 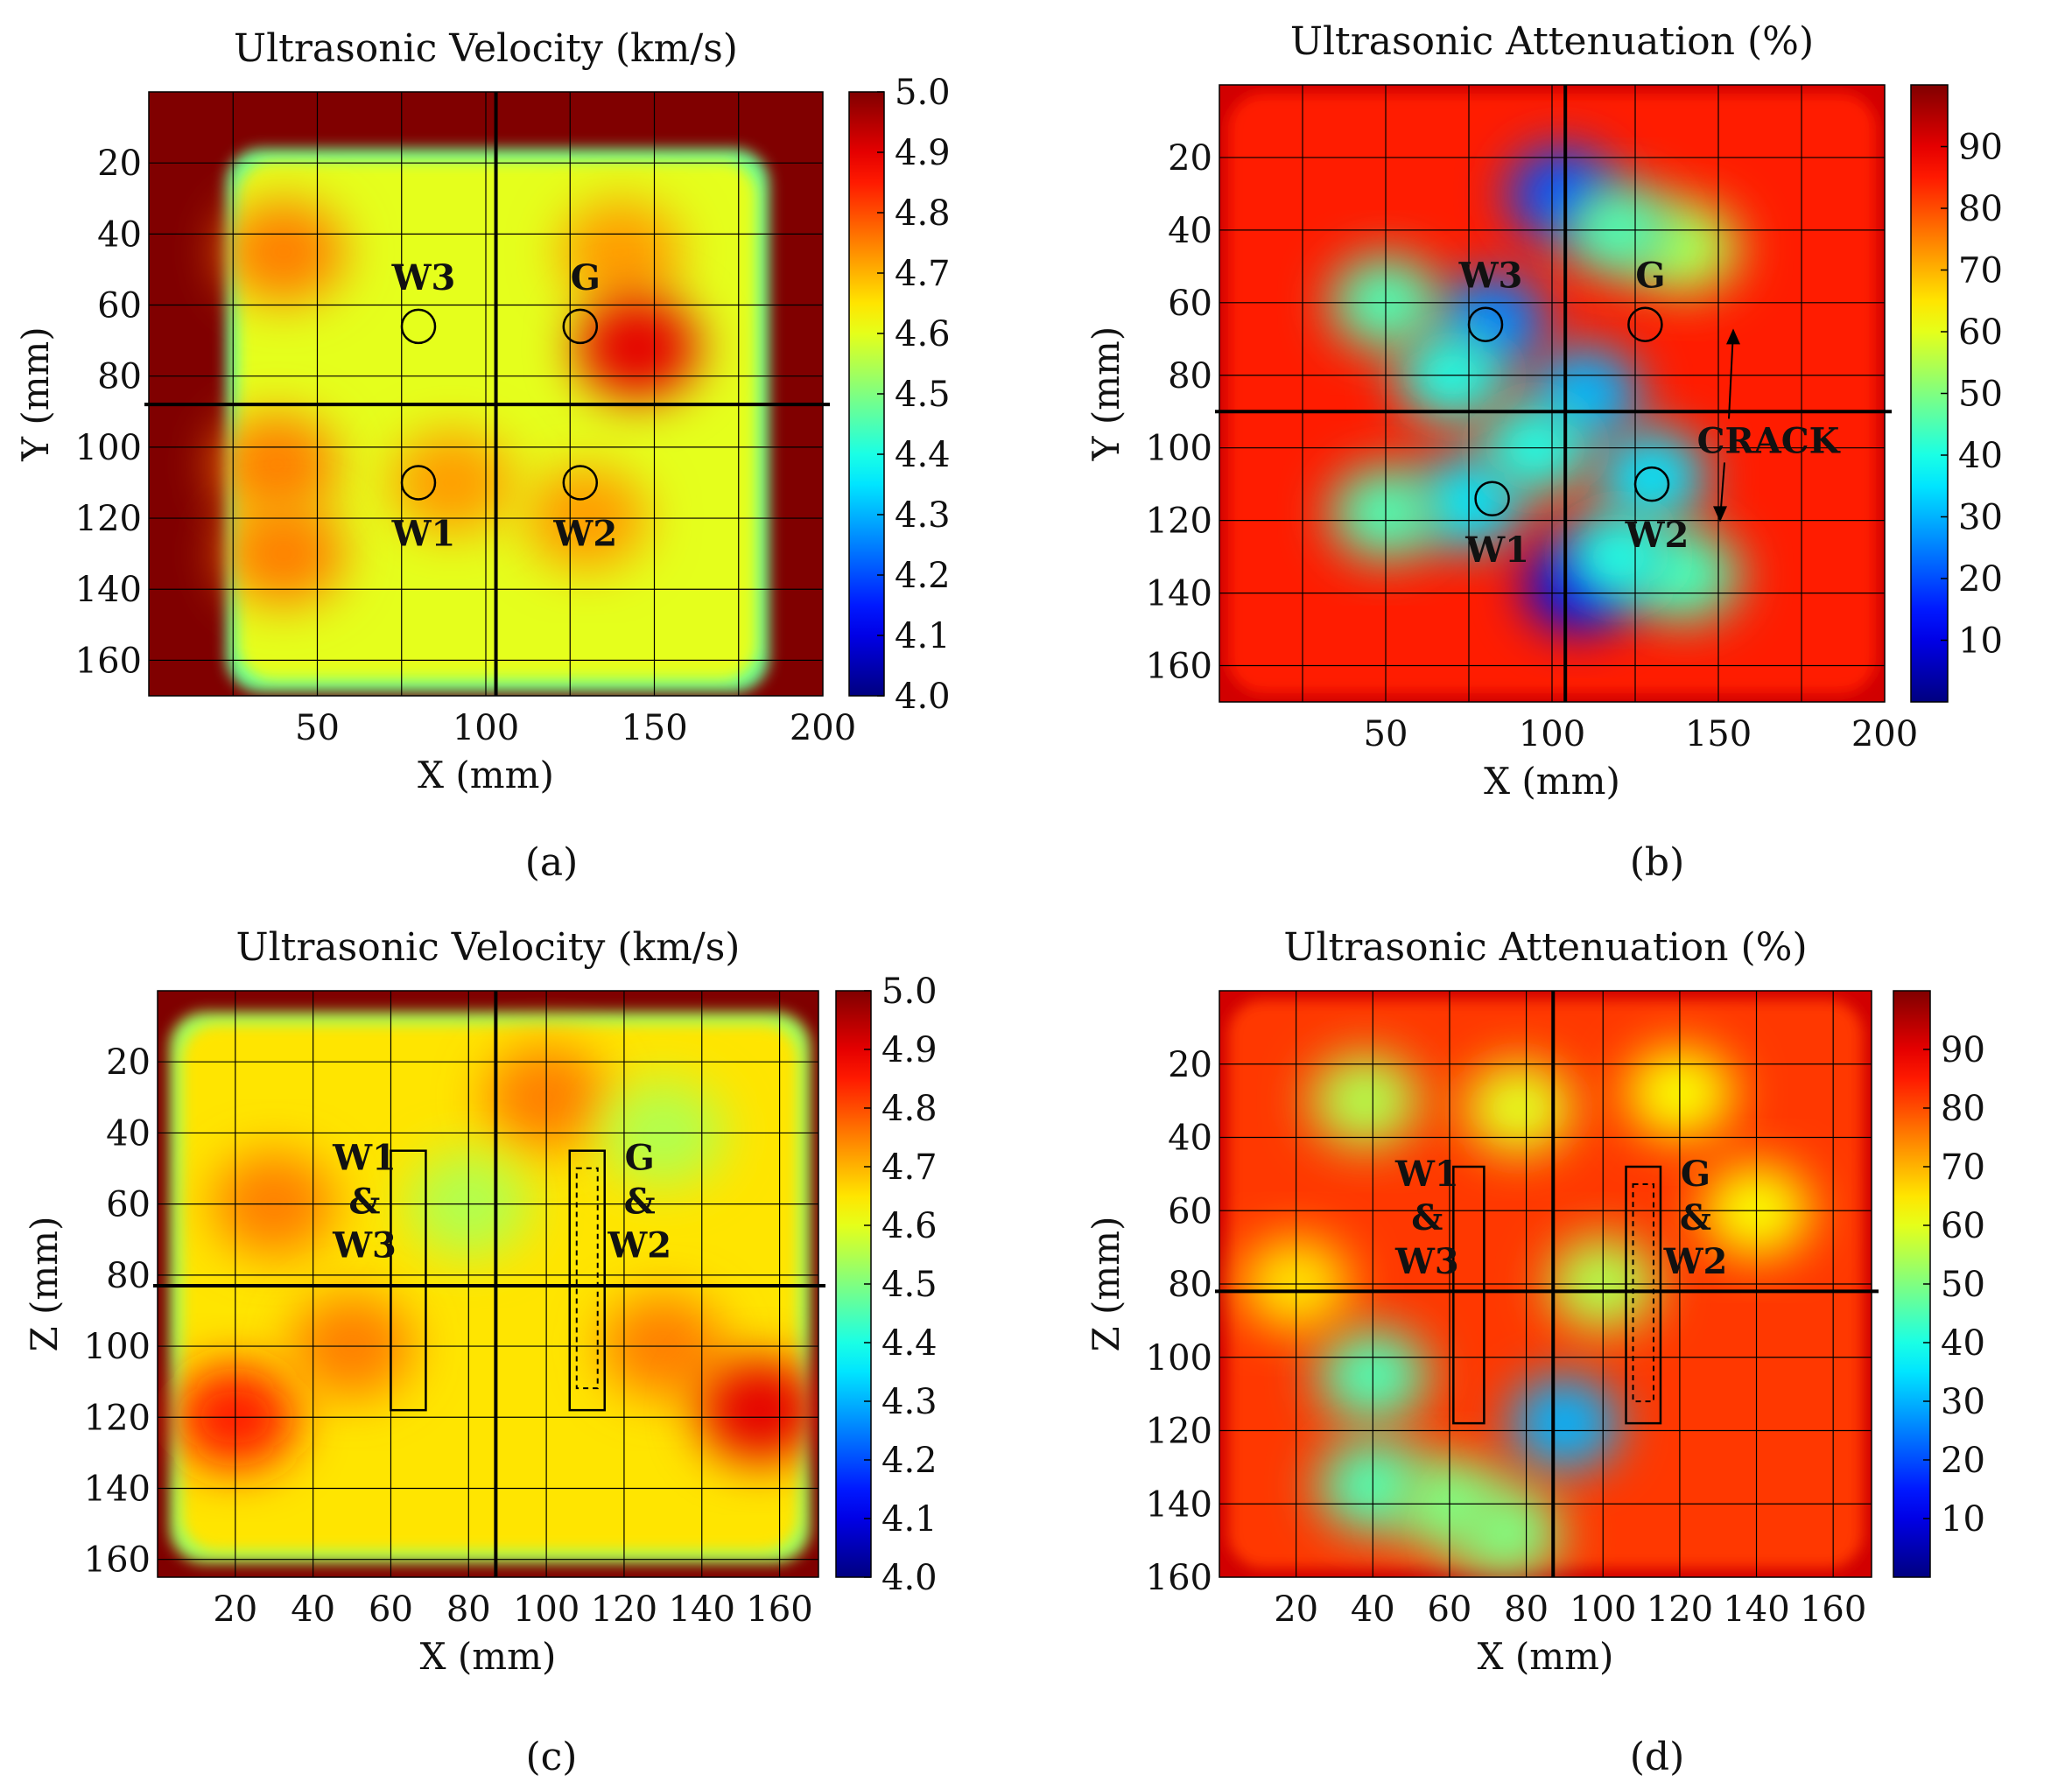 I want to click on x-tick-label: 140, so click(x=702, y=1609).